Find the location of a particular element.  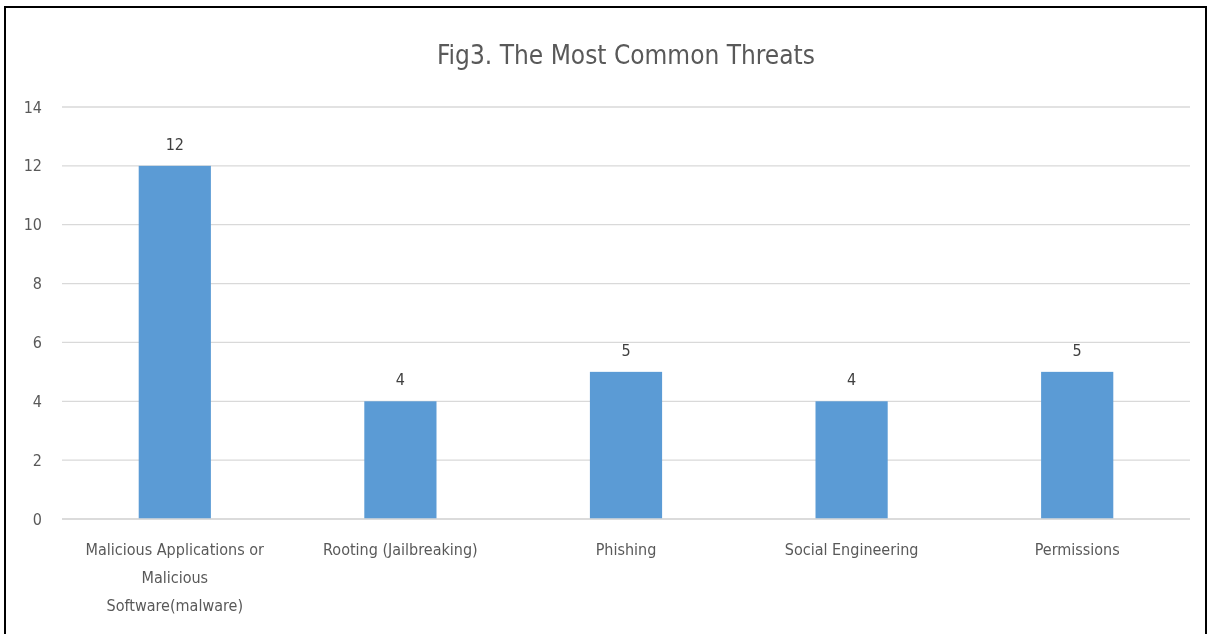

x-tick-label: Rooting (Jailbreaking) is located at coordinates (400, 549).